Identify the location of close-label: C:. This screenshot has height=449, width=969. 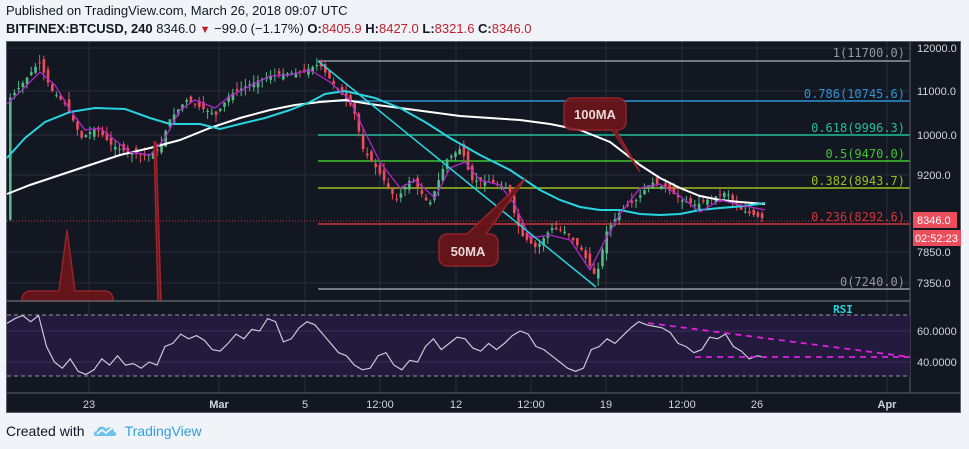
(485, 28).